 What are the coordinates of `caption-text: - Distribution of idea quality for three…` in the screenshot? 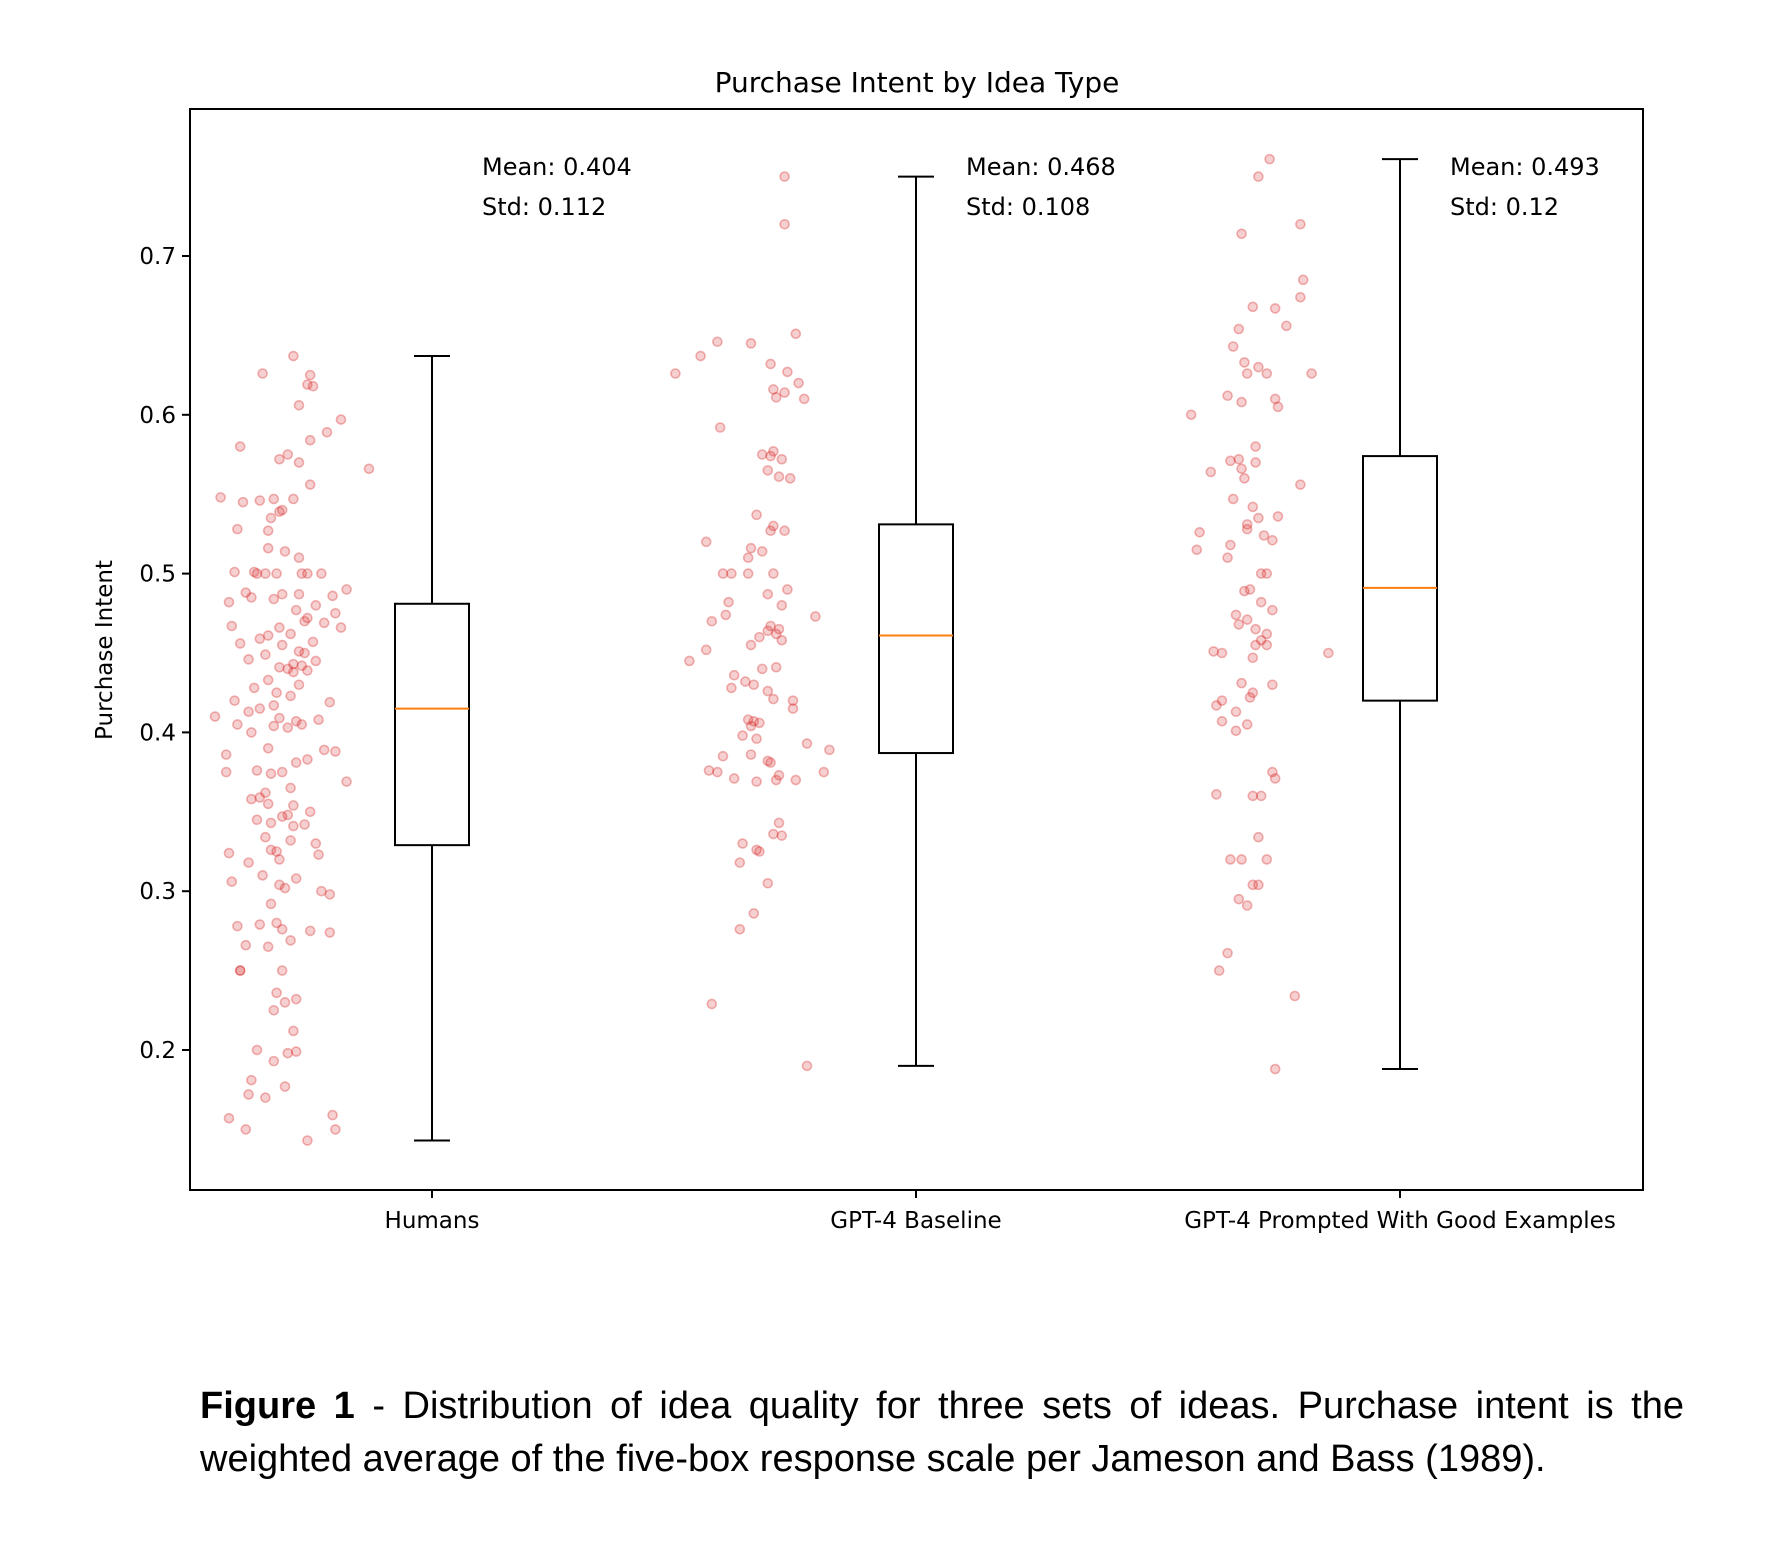 It's located at (942, 1432).